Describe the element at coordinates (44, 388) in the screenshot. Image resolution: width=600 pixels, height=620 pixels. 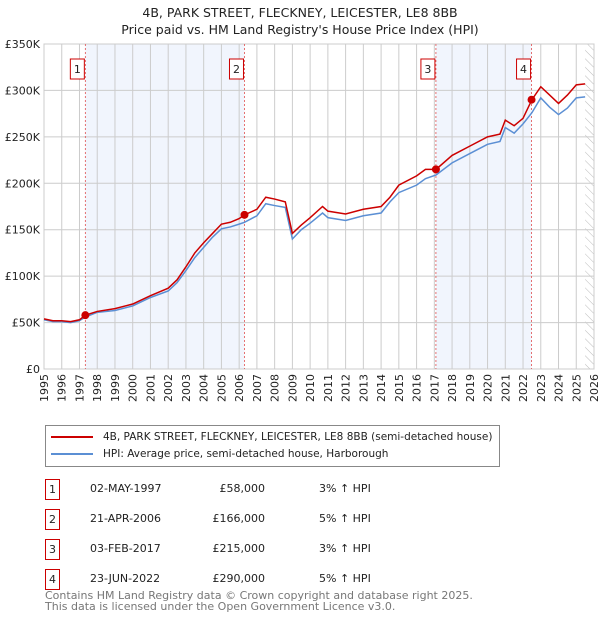
I see `x-tick-label: 1995` at that location.